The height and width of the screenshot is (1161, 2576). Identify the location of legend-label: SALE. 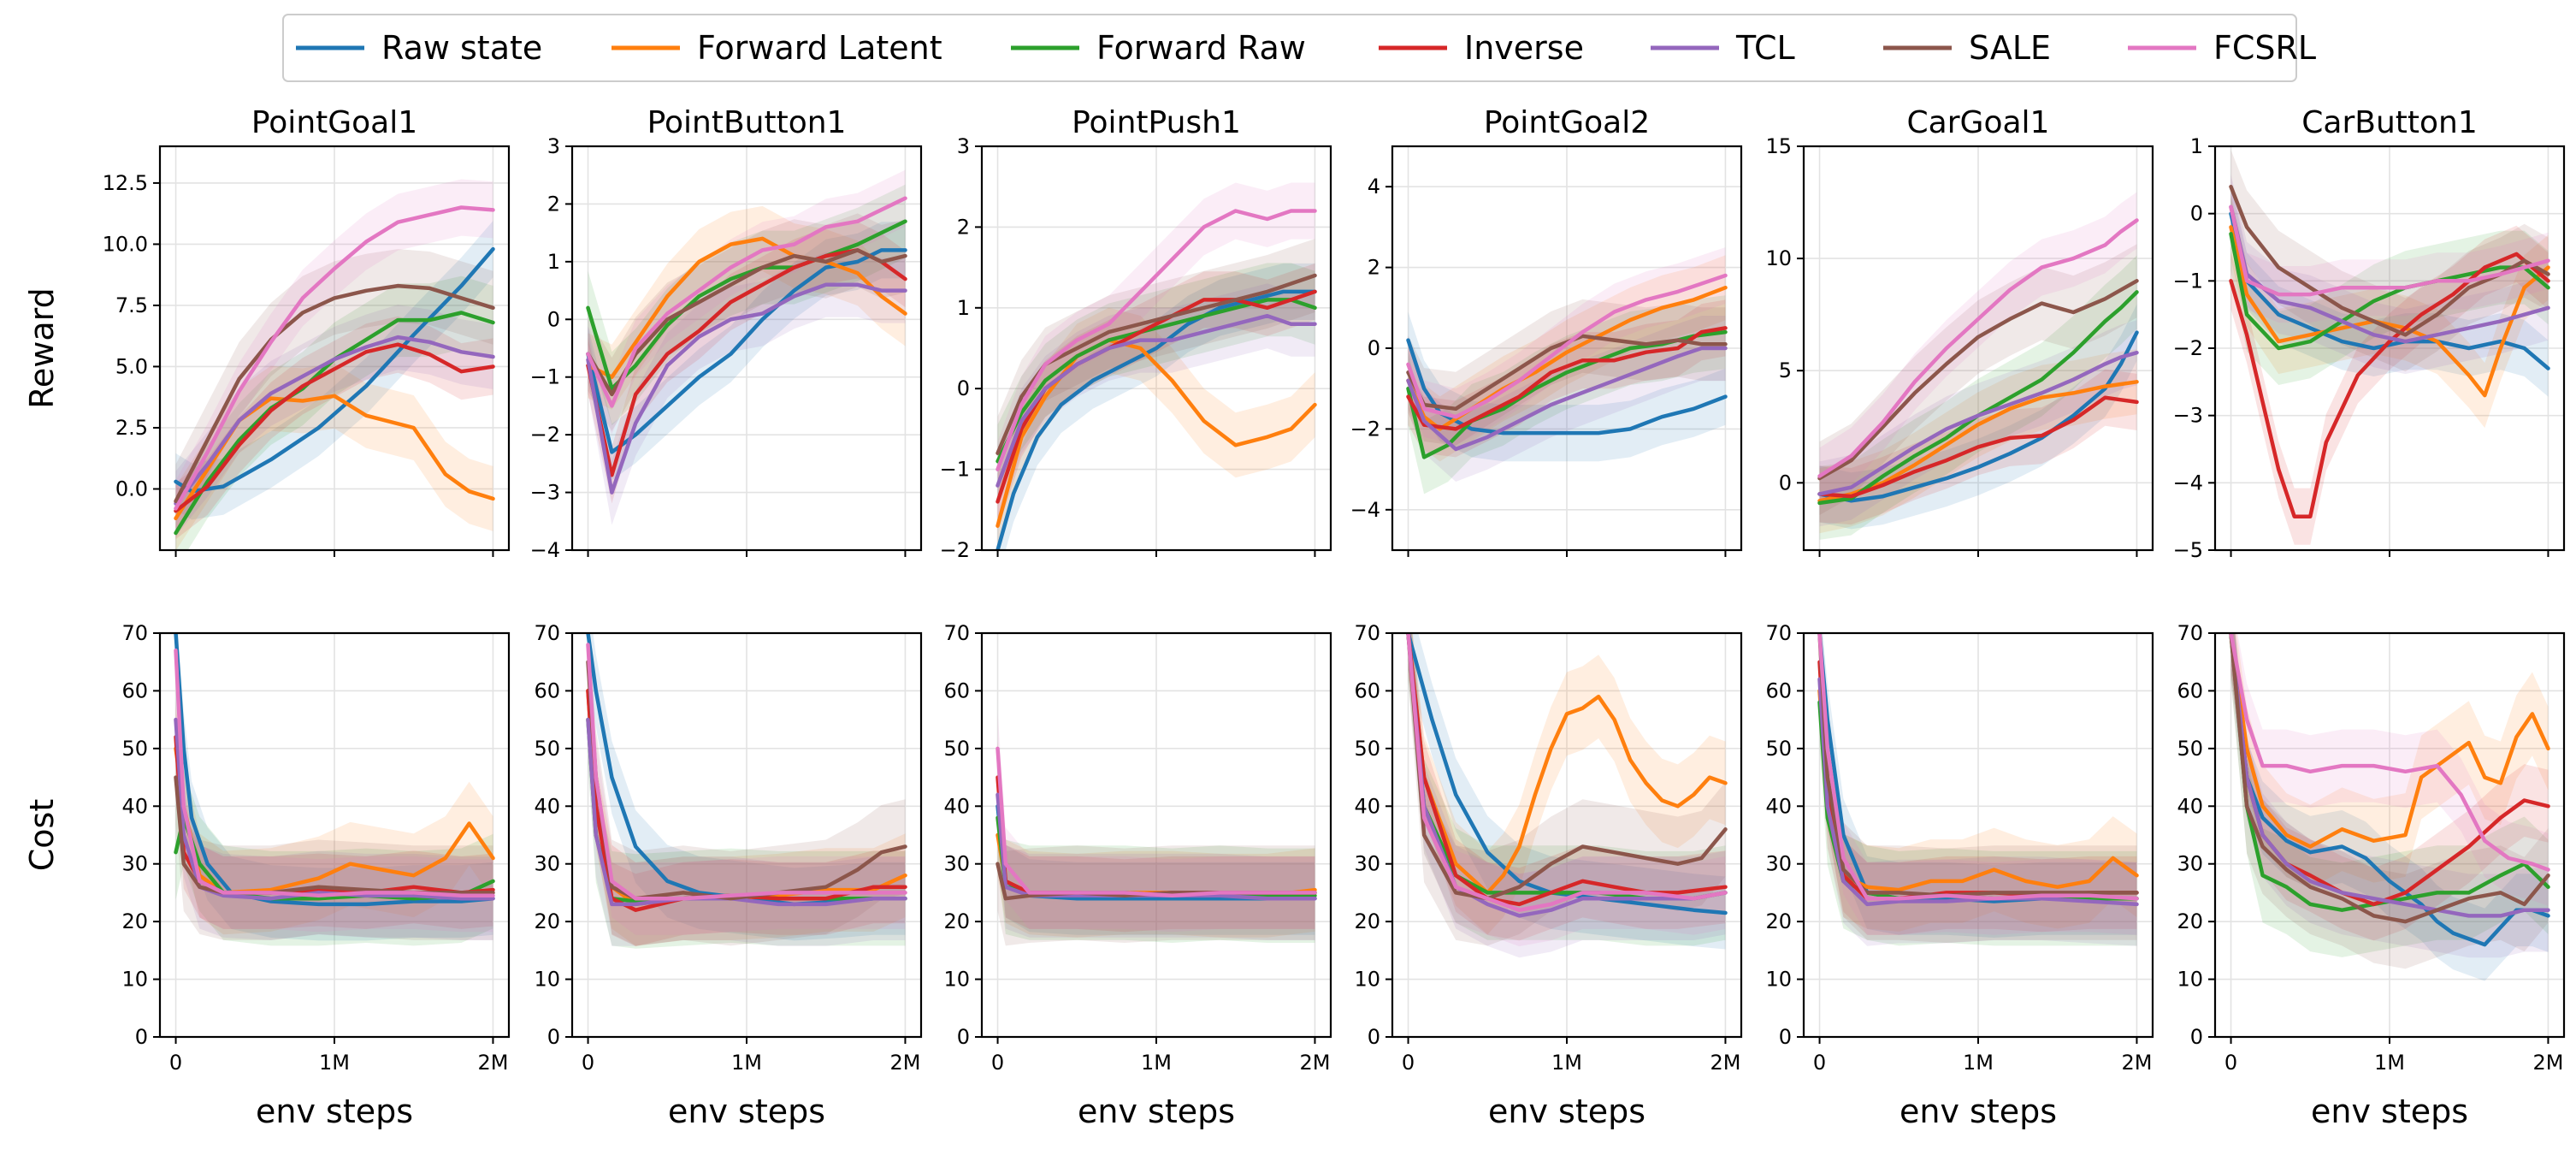
(2010, 48).